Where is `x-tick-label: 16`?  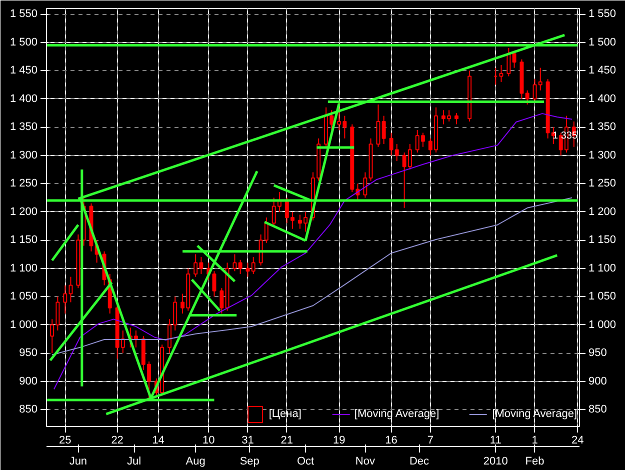 x-tick-label: 16 is located at coordinates (391, 440).